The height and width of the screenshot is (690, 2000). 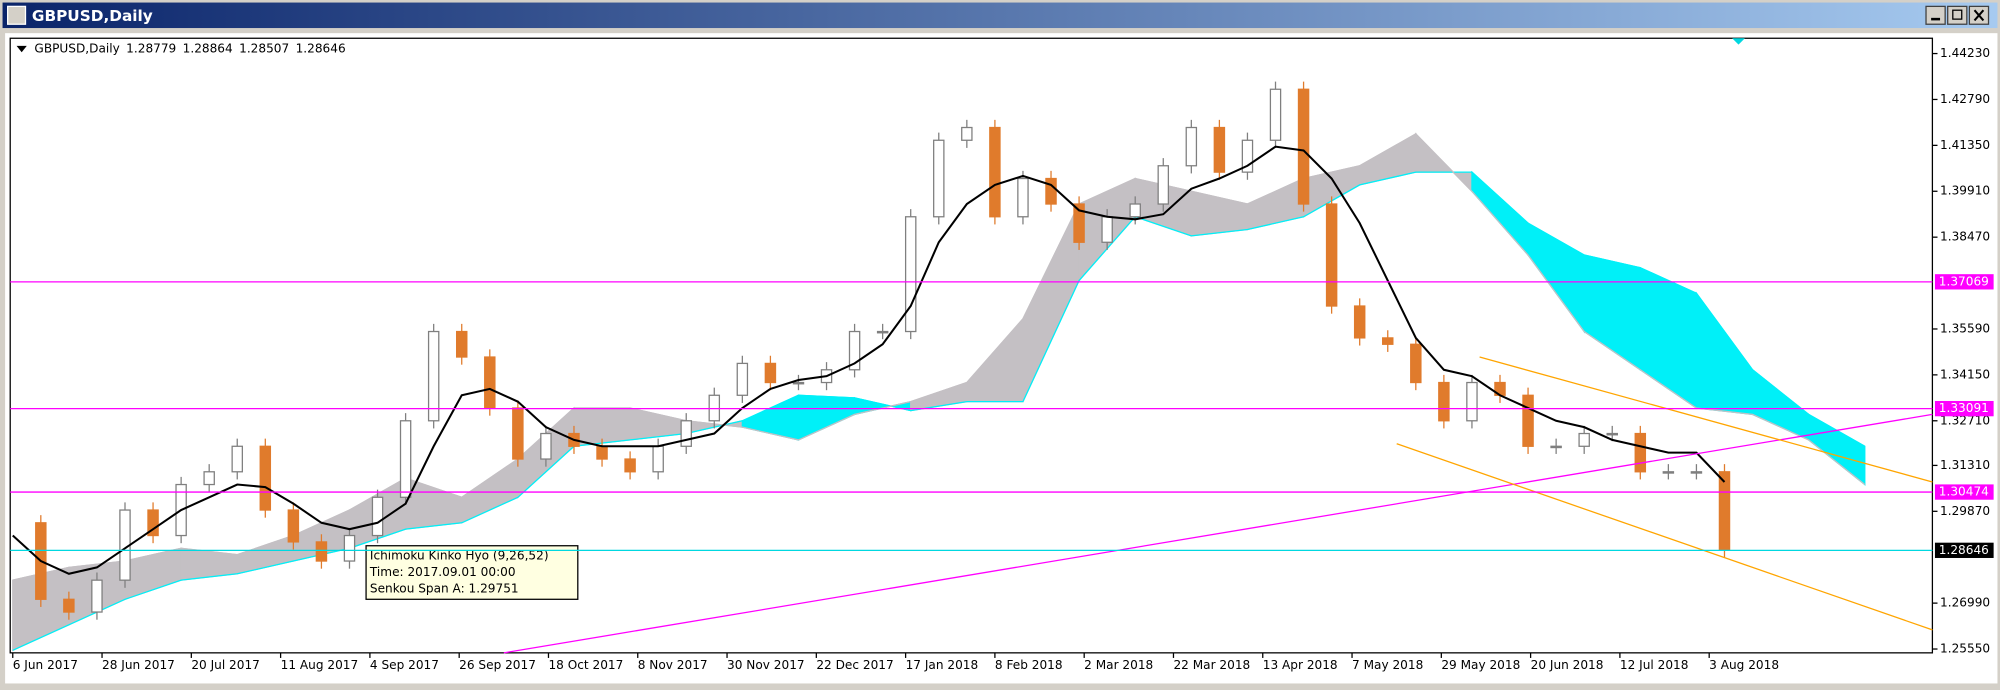 I want to click on x-tick-label: 18 Oct 2017, so click(x=585, y=665).